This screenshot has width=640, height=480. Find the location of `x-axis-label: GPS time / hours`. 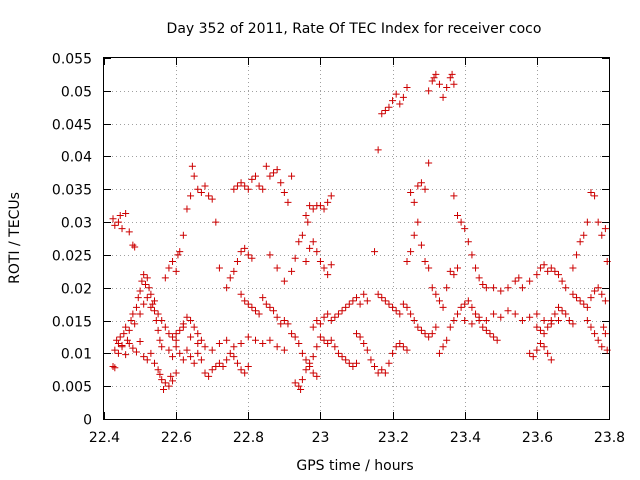

x-axis-label: GPS time / hours is located at coordinates (354, 466).